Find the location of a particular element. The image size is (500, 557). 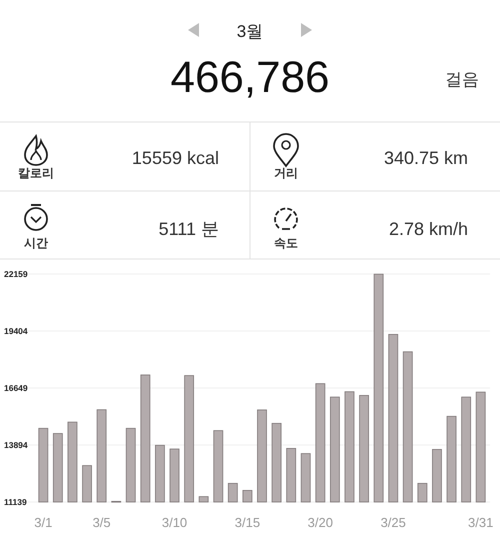

y-tick-label: 11139 is located at coordinates (15, 502).